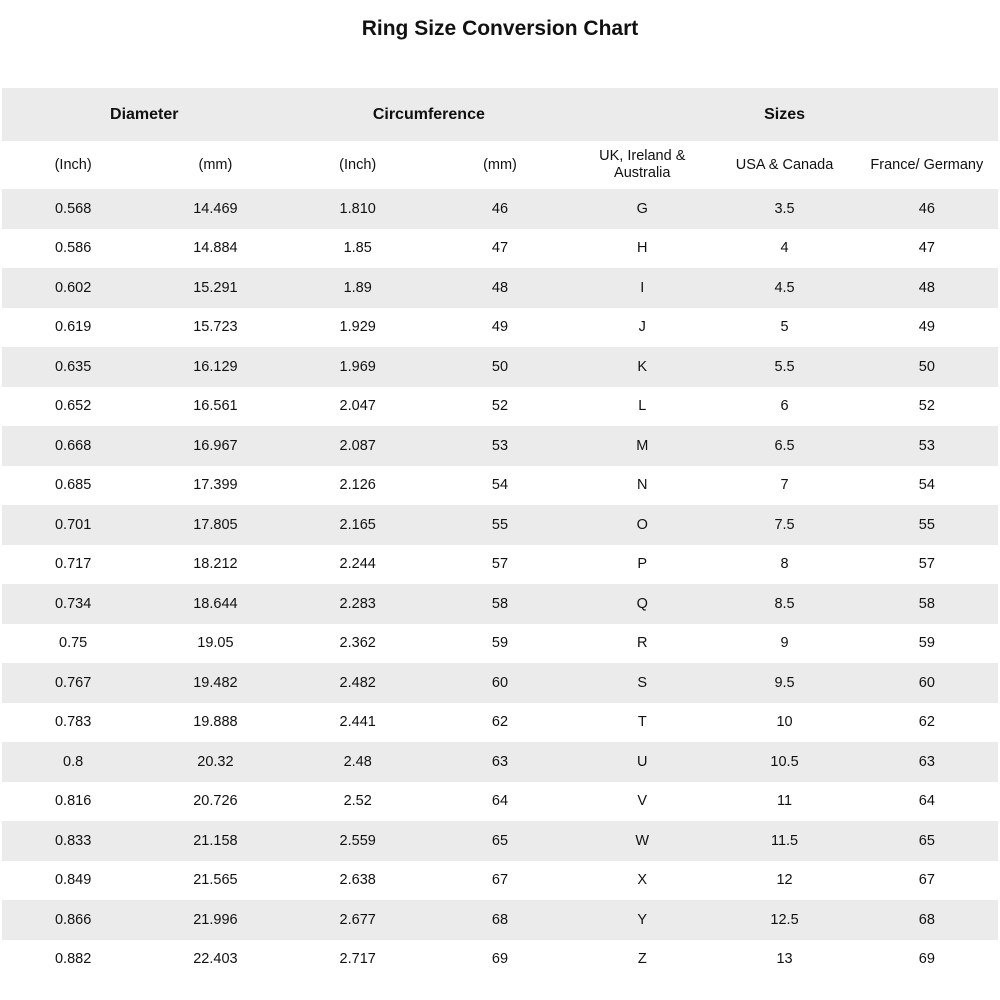  What do you see at coordinates (784, 959) in the screenshot?
I see `table-cell: 13` at bounding box center [784, 959].